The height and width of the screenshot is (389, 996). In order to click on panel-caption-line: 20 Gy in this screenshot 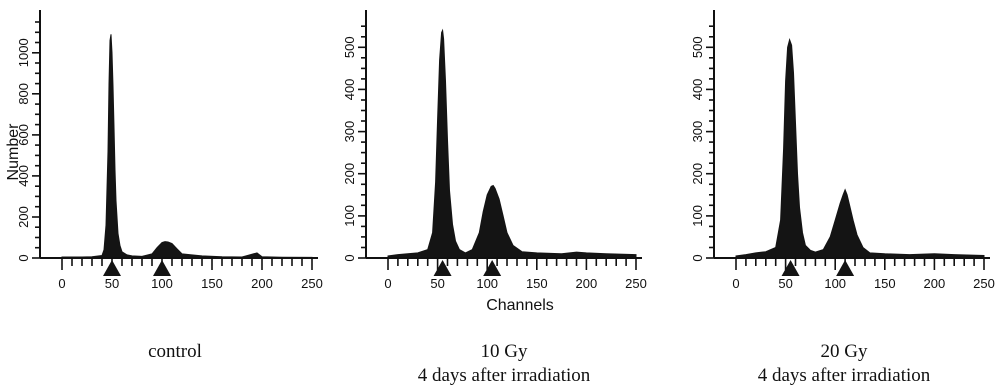, I will do `click(844, 351)`.